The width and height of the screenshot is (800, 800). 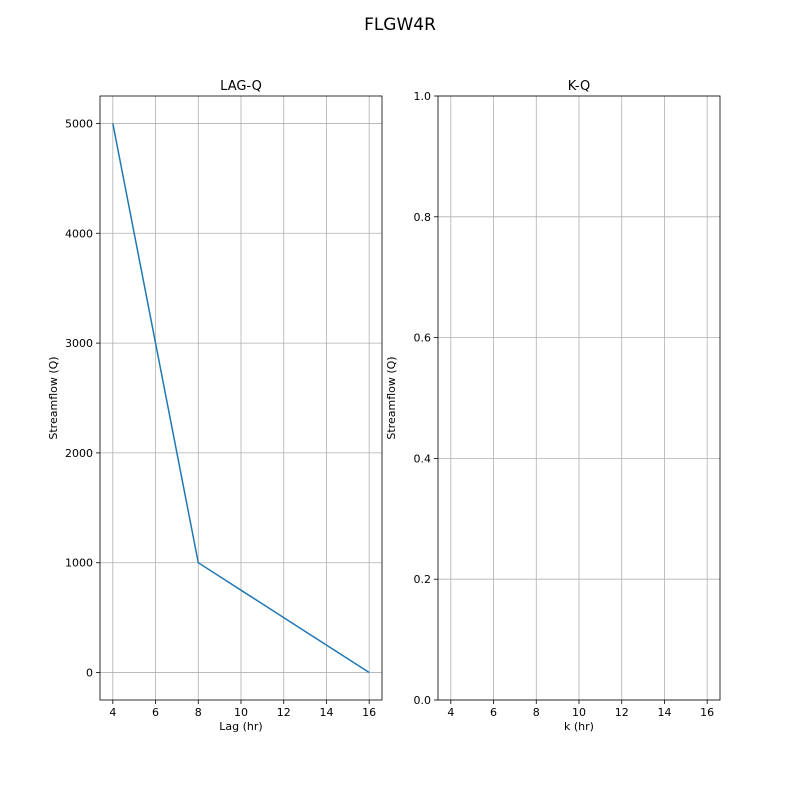 I want to click on y-tick-label: 0, so click(x=89, y=673).